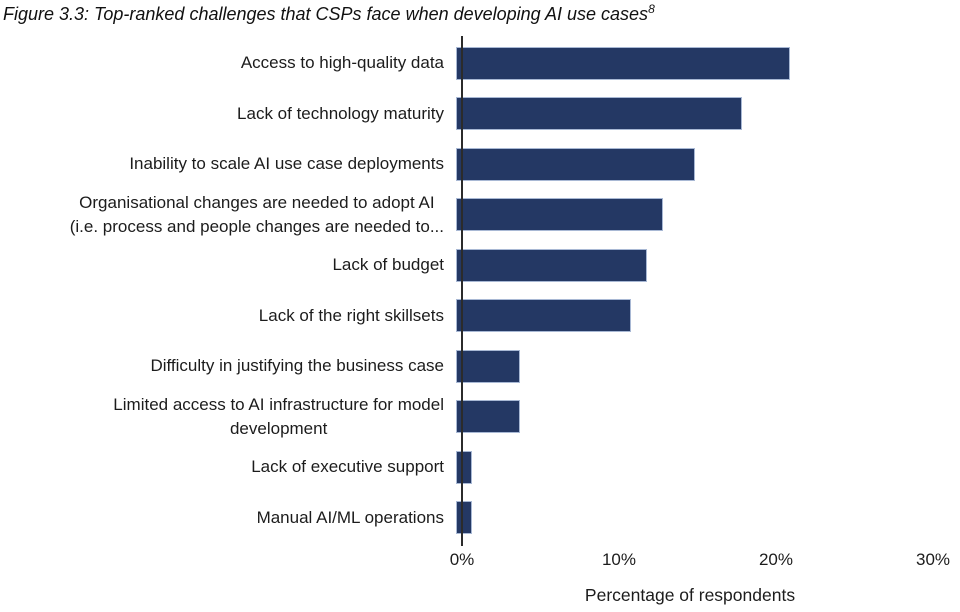 This screenshot has height=612, width=960. What do you see at coordinates (388, 265) in the screenshot?
I see `category-label-text: Lack of budget` at bounding box center [388, 265].